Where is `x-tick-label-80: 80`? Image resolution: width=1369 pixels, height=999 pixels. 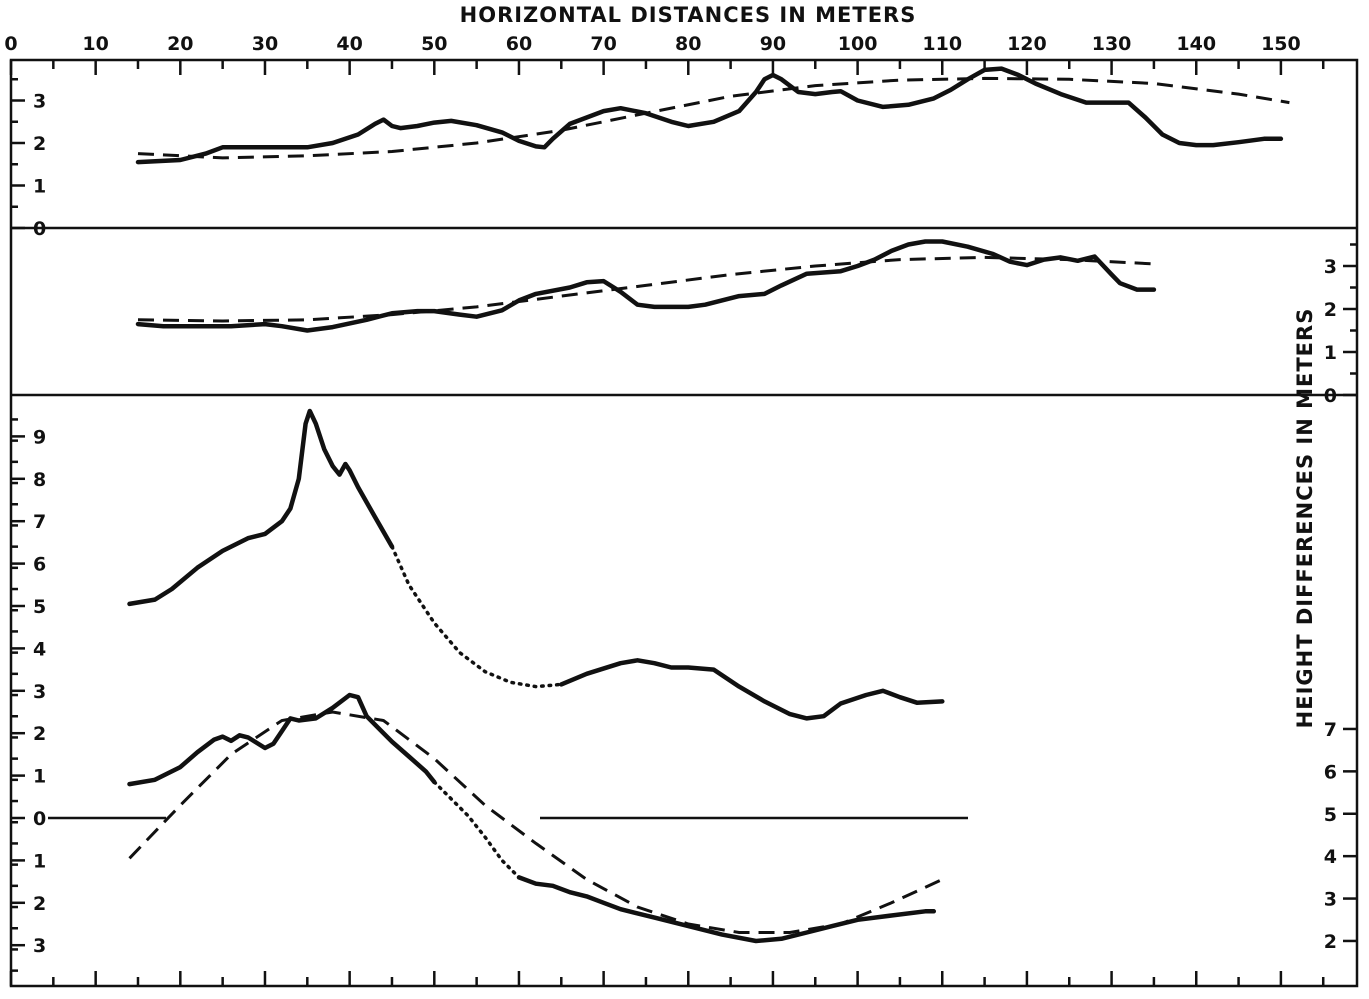 x-tick-label-80: 80 is located at coordinates (688, 44).